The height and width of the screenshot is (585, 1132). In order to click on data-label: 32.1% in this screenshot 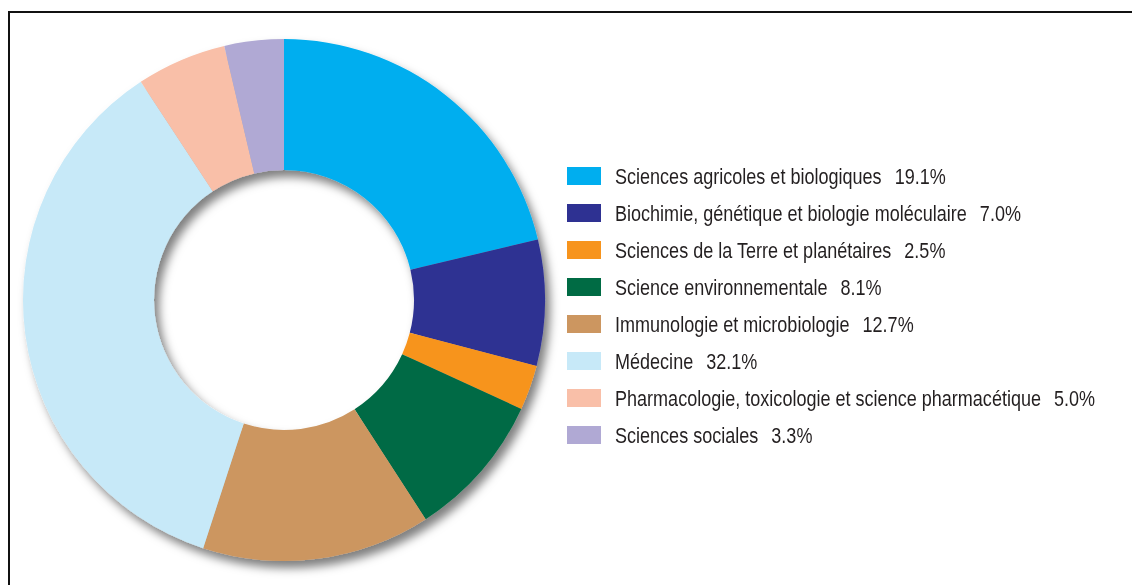, I will do `click(732, 361)`.